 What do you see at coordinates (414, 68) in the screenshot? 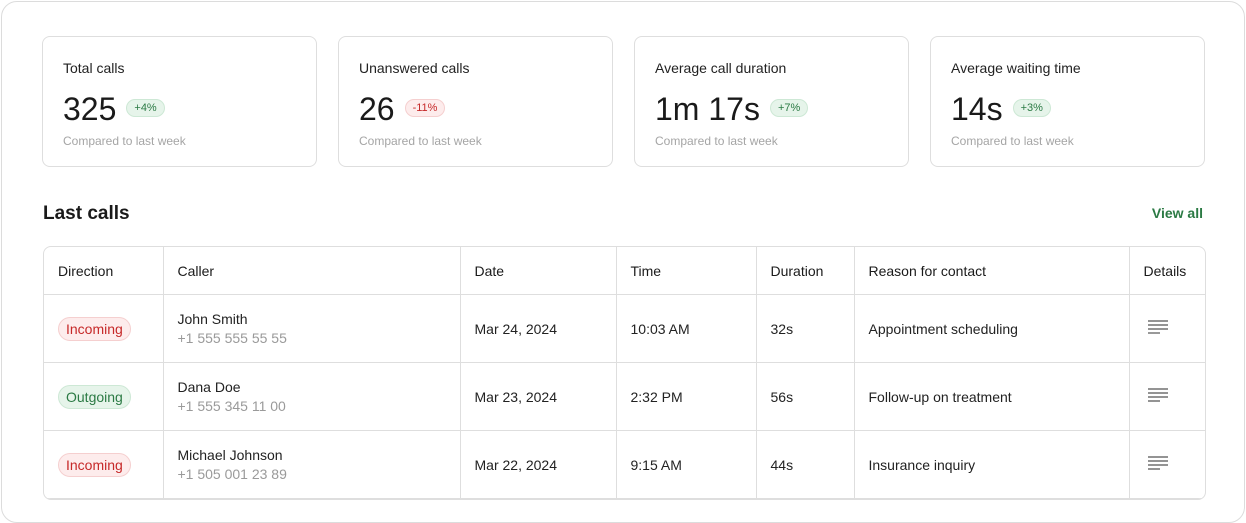
I see `card-title: Unanswered calls` at bounding box center [414, 68].